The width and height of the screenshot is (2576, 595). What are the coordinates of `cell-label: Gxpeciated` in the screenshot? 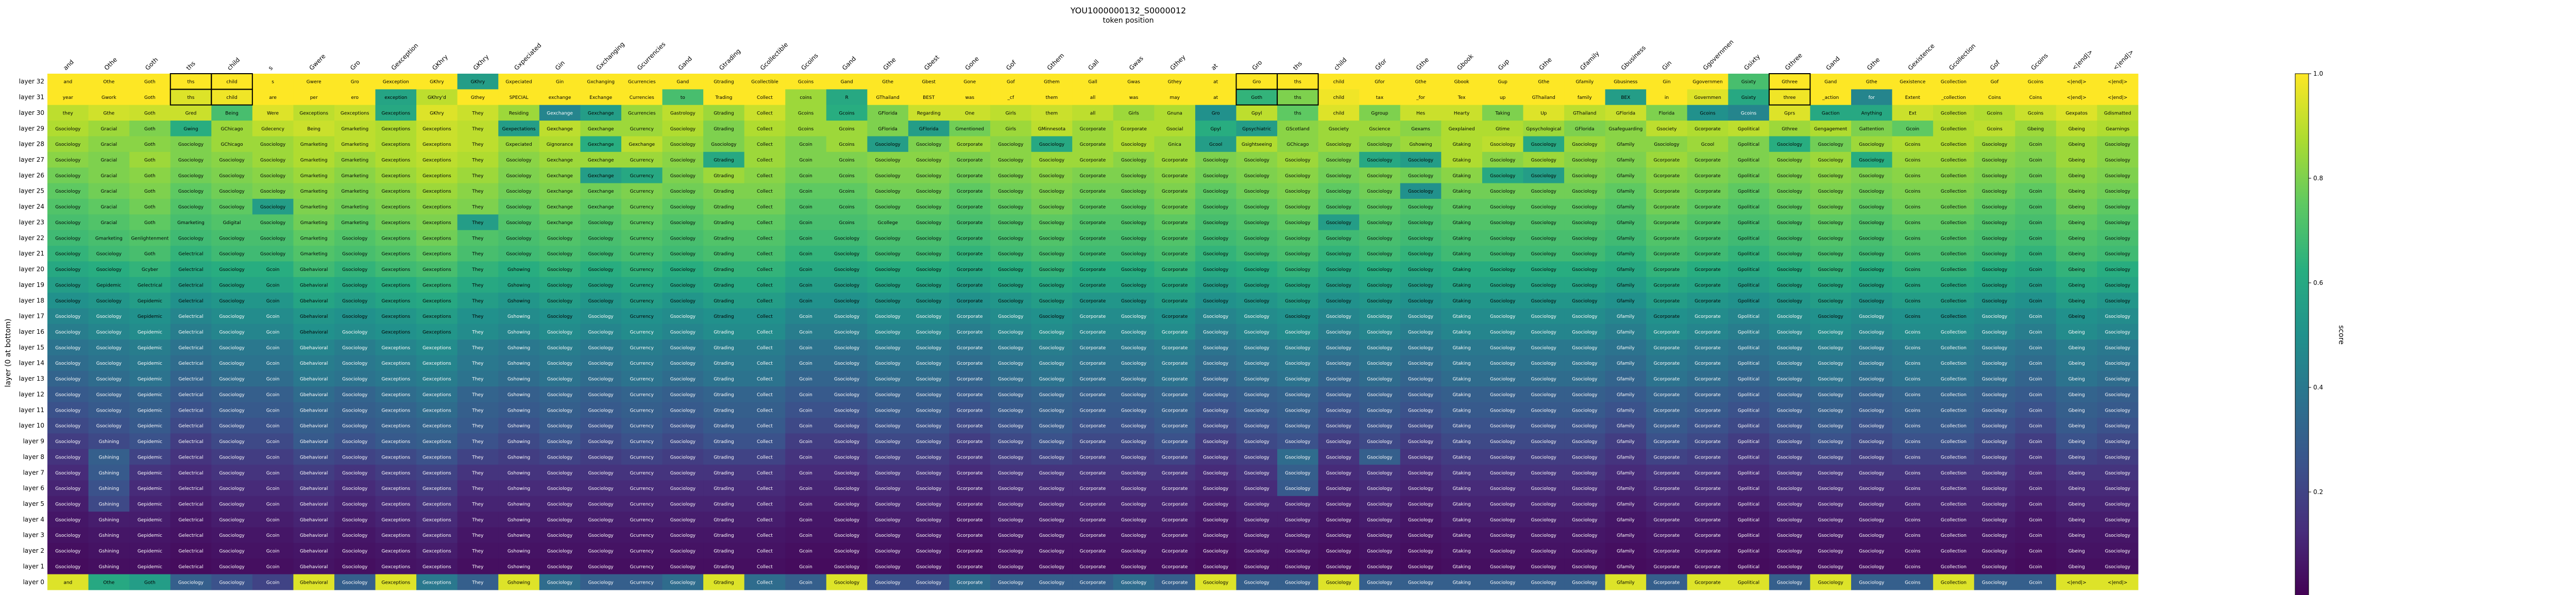 It's located at (518, 82).